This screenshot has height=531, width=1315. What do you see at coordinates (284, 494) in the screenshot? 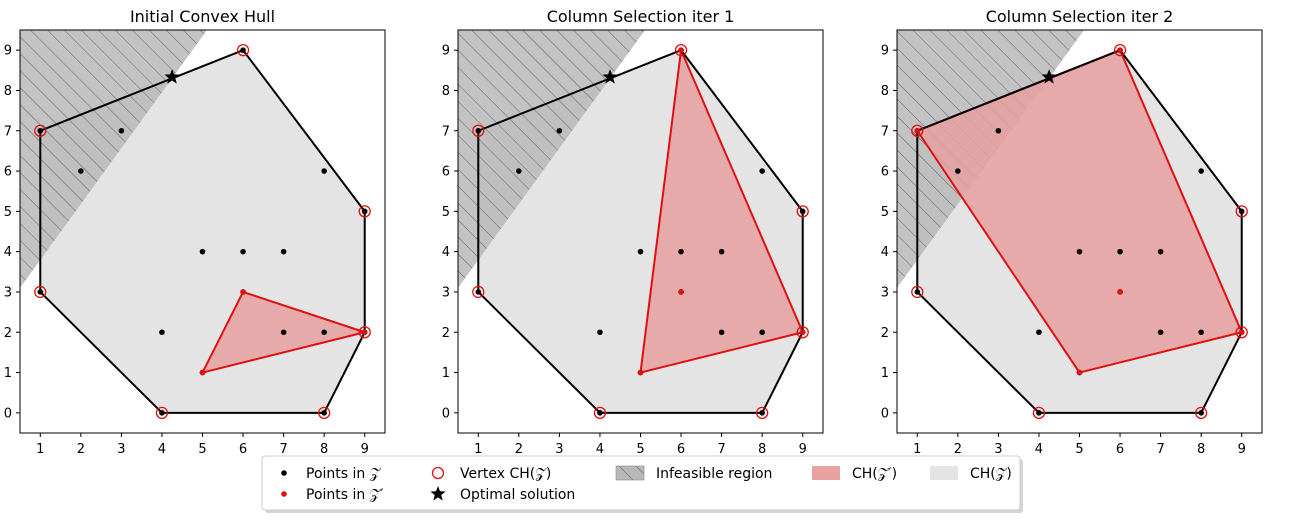
I see `legend-dot-marker` at bounding box center [284, 494].